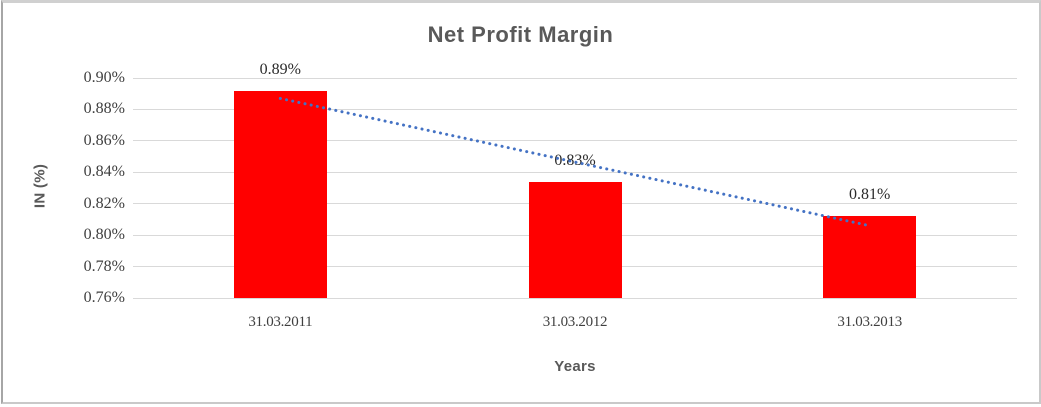  Describe the element at coordinates (575, 160) in the screenshot. I see `data-label: 0.83%` at that location.